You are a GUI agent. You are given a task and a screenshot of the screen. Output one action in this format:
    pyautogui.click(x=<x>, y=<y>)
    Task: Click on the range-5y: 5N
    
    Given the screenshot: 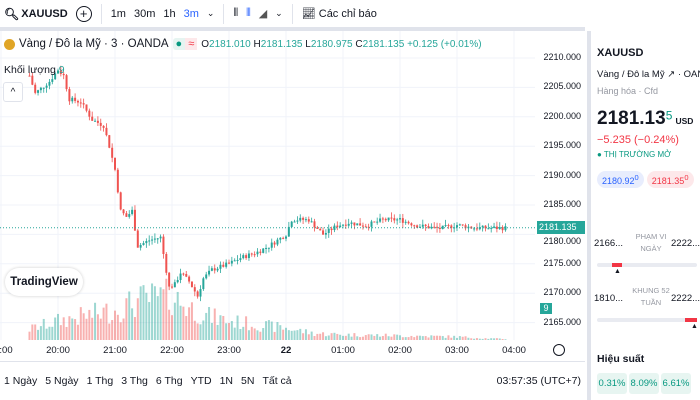 What is the action you would take?
    pyautogui.click(x=248, y=381)
    